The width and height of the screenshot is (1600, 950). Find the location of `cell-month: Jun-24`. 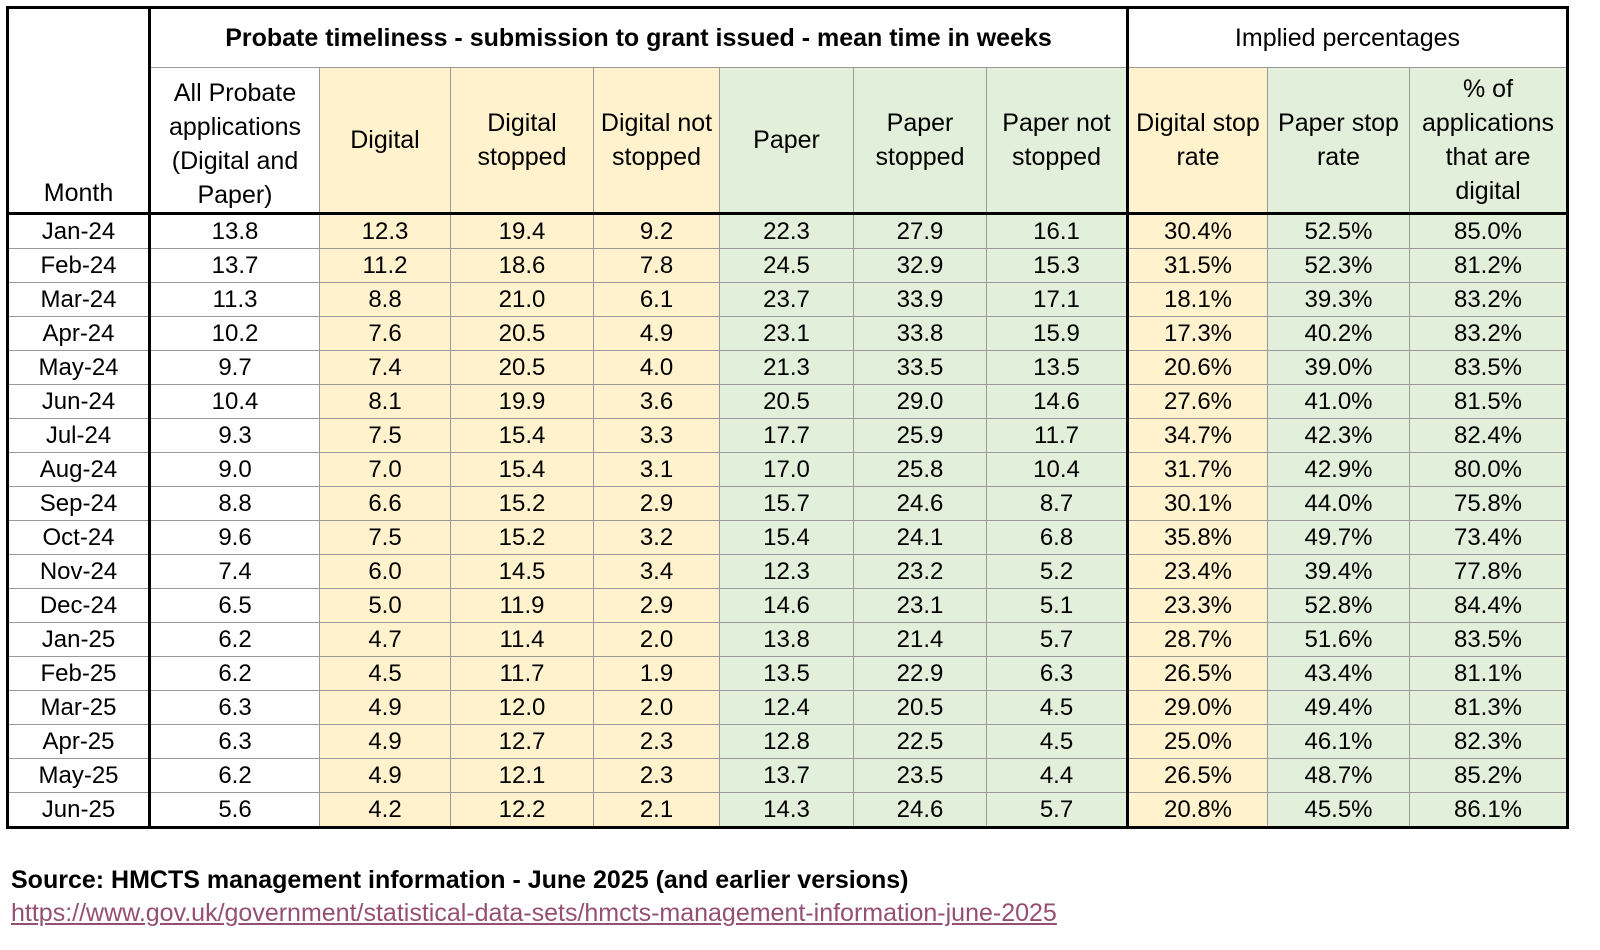

cell-month: Jun-24 is located at coordinates (78, 401).